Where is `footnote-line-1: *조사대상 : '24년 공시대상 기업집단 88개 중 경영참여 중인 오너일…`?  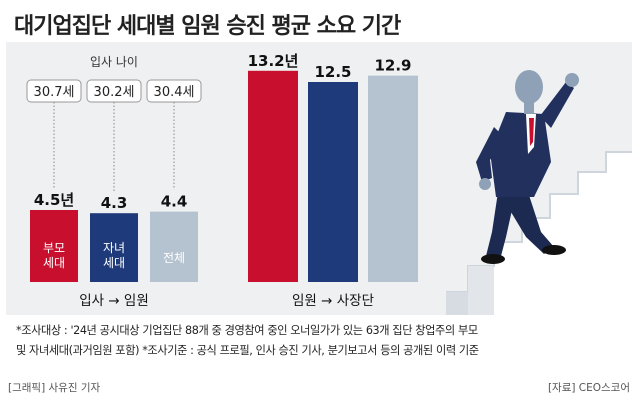 footnote-line-1: *조사대상 : '24년 공시대상 기업집단 88개 중 경영참여 중인 오너일… is located at coordinates (247, 330).